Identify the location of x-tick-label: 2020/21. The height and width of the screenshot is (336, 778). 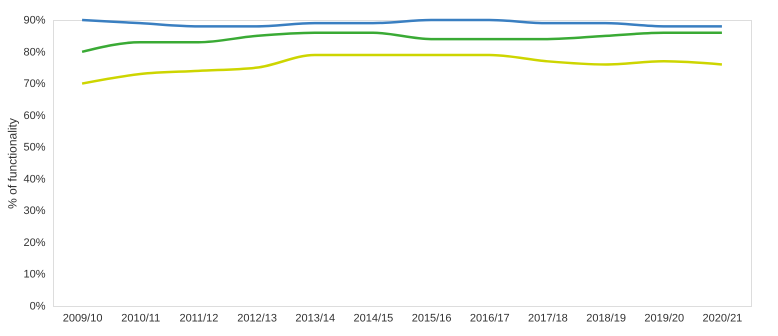
(722, 318).